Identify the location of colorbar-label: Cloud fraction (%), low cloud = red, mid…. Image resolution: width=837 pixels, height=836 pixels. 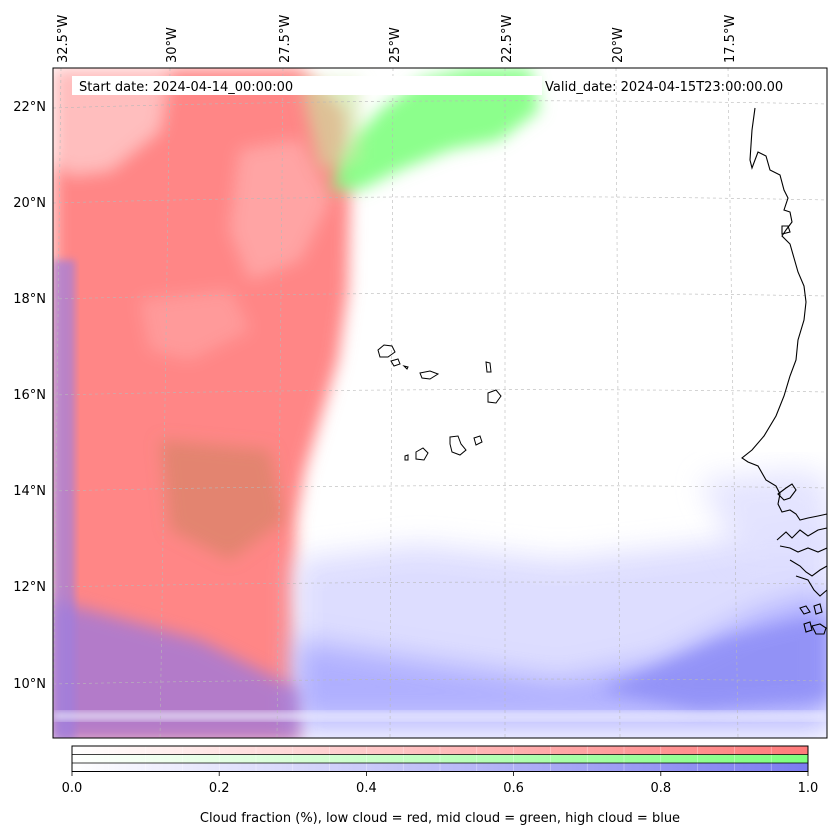
(440, 818).